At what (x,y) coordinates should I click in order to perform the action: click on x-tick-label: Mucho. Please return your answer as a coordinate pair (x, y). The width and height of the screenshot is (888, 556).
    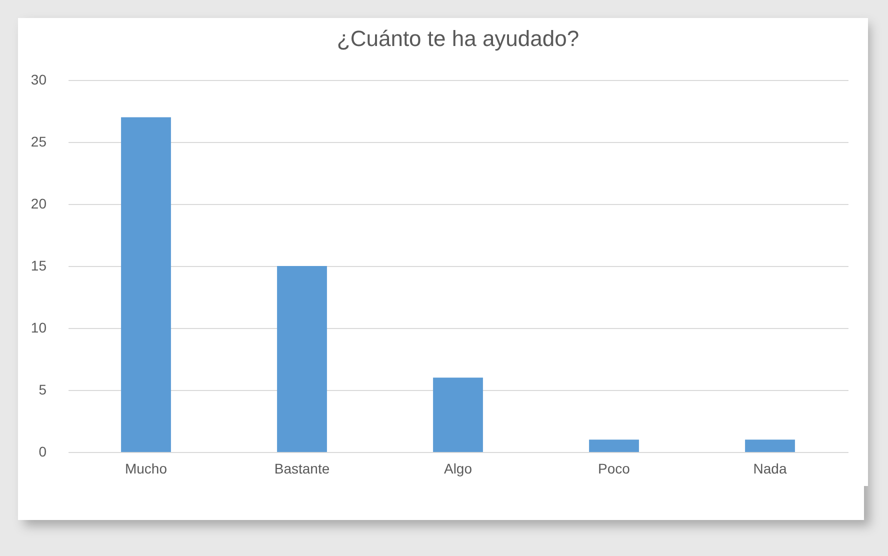
    Looking at the image, I should click on (146, 468).